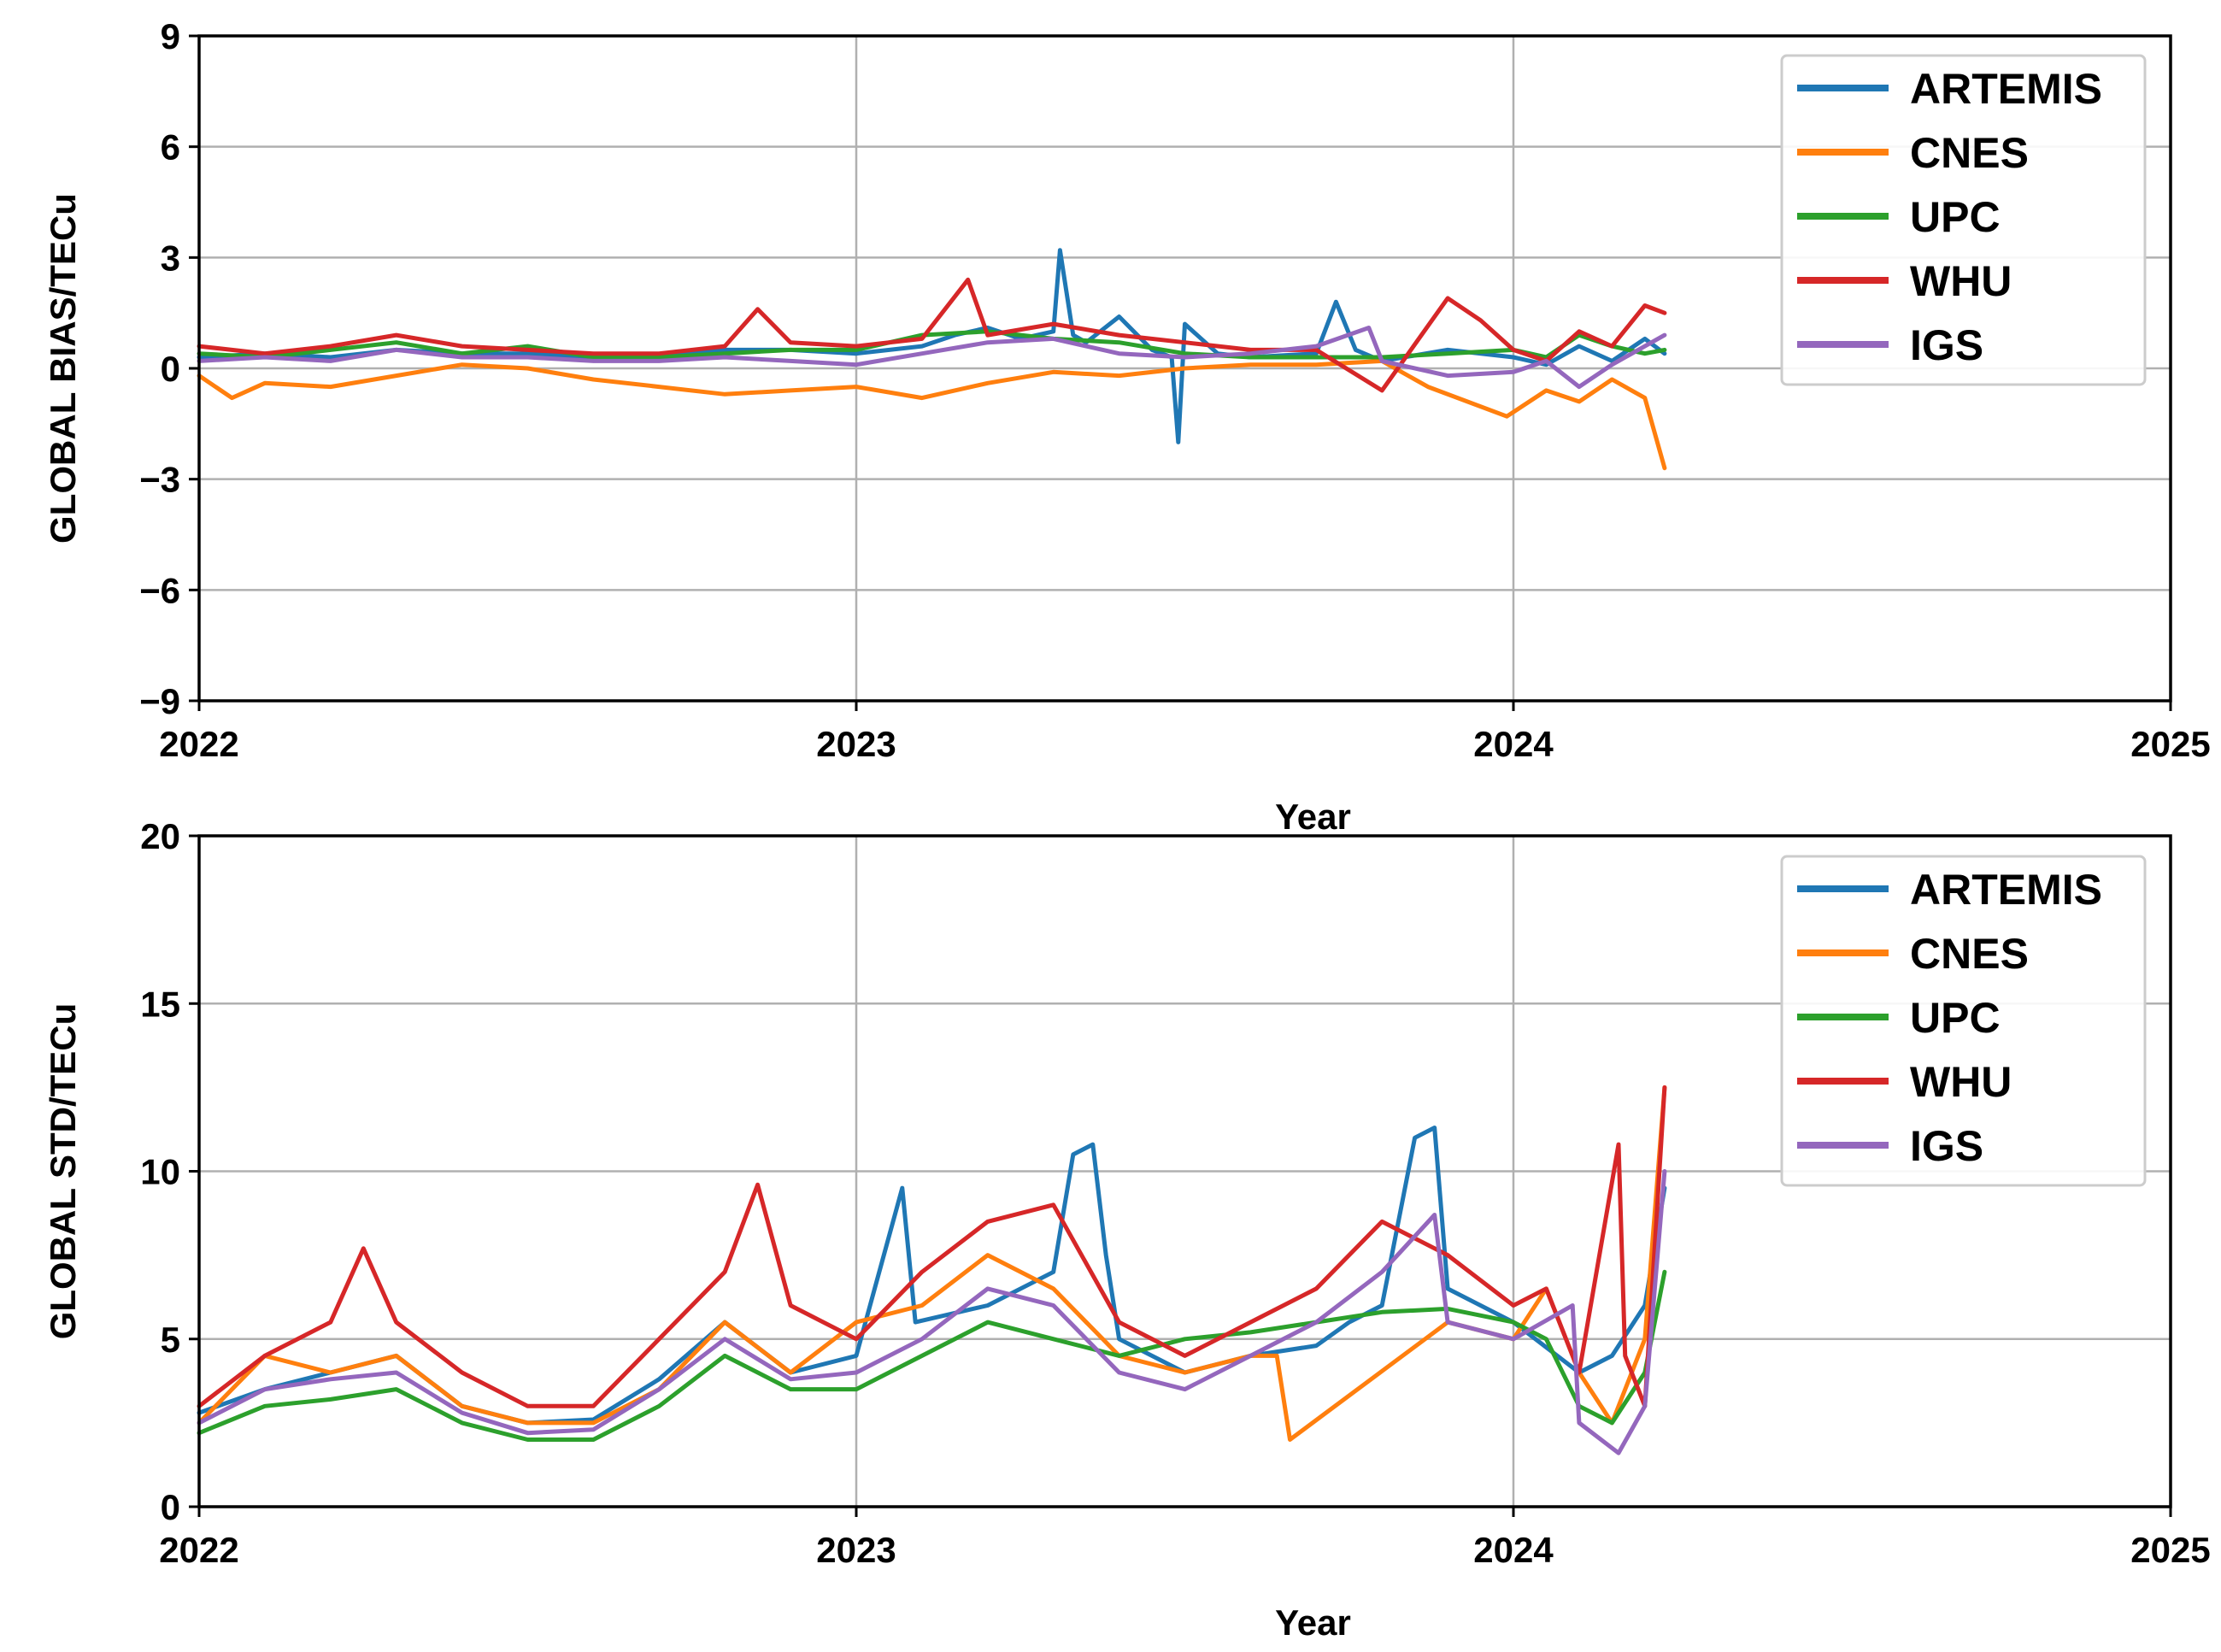  What do you see at coordinates (63, 1171) in the screenshot?
I see `y-axis-label: GLOBAL STD/TECu` at bounding box center [63, 1171].